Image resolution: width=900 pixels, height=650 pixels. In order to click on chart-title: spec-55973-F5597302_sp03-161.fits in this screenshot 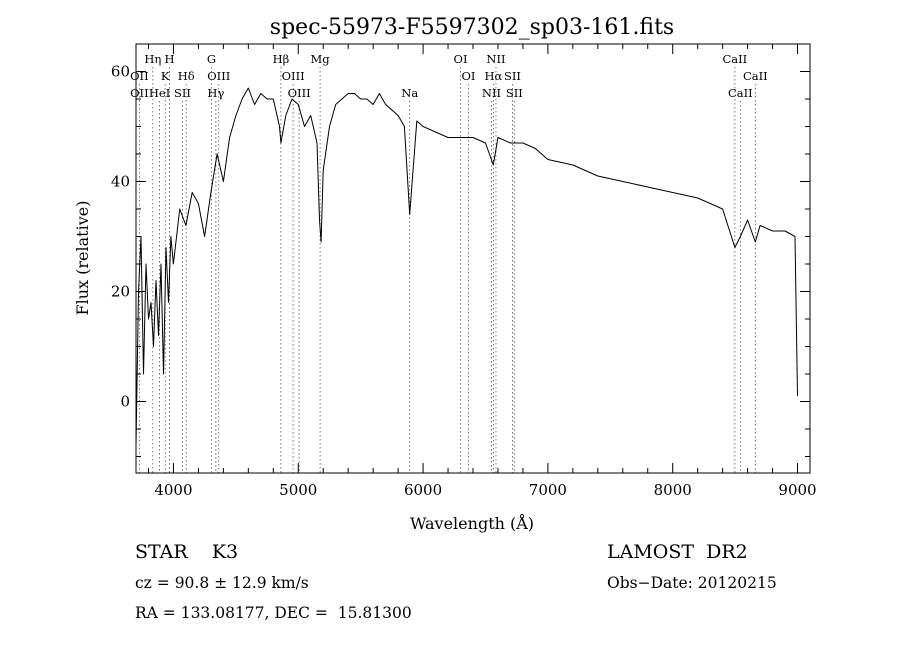, I will do `click(472, 27)`.